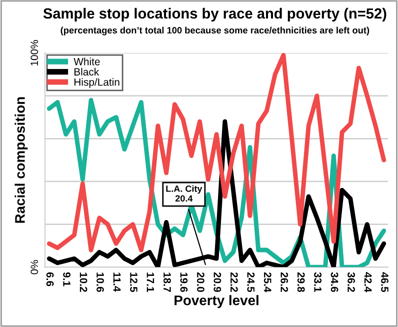 Image resolution: width=398 pixels, height=327 pixels. What do you see at coordinates (234, 282) in the screenshot?
I see `x-tick-label: 22.2` at bounding box center [234, 282].